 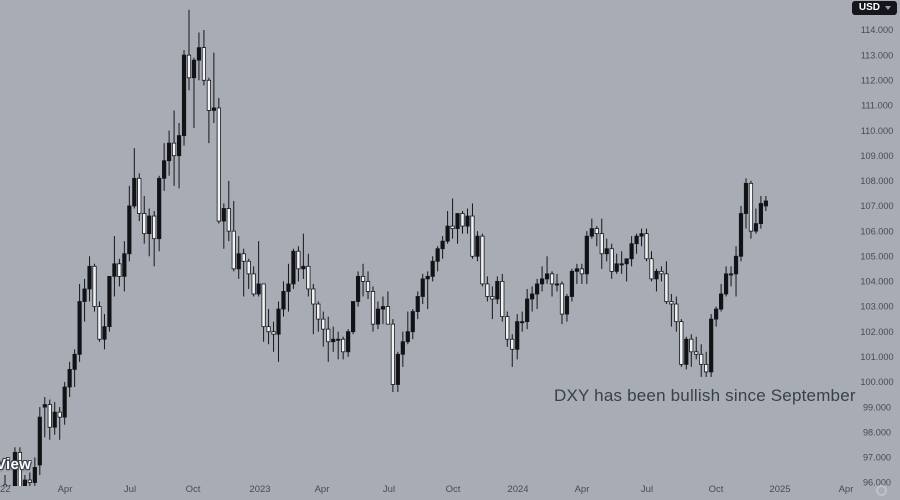 What do you see at coordinates (877, 80) in the screenshot?
I see `price-tick-label: 112.000` at bounding box center [877, 80].